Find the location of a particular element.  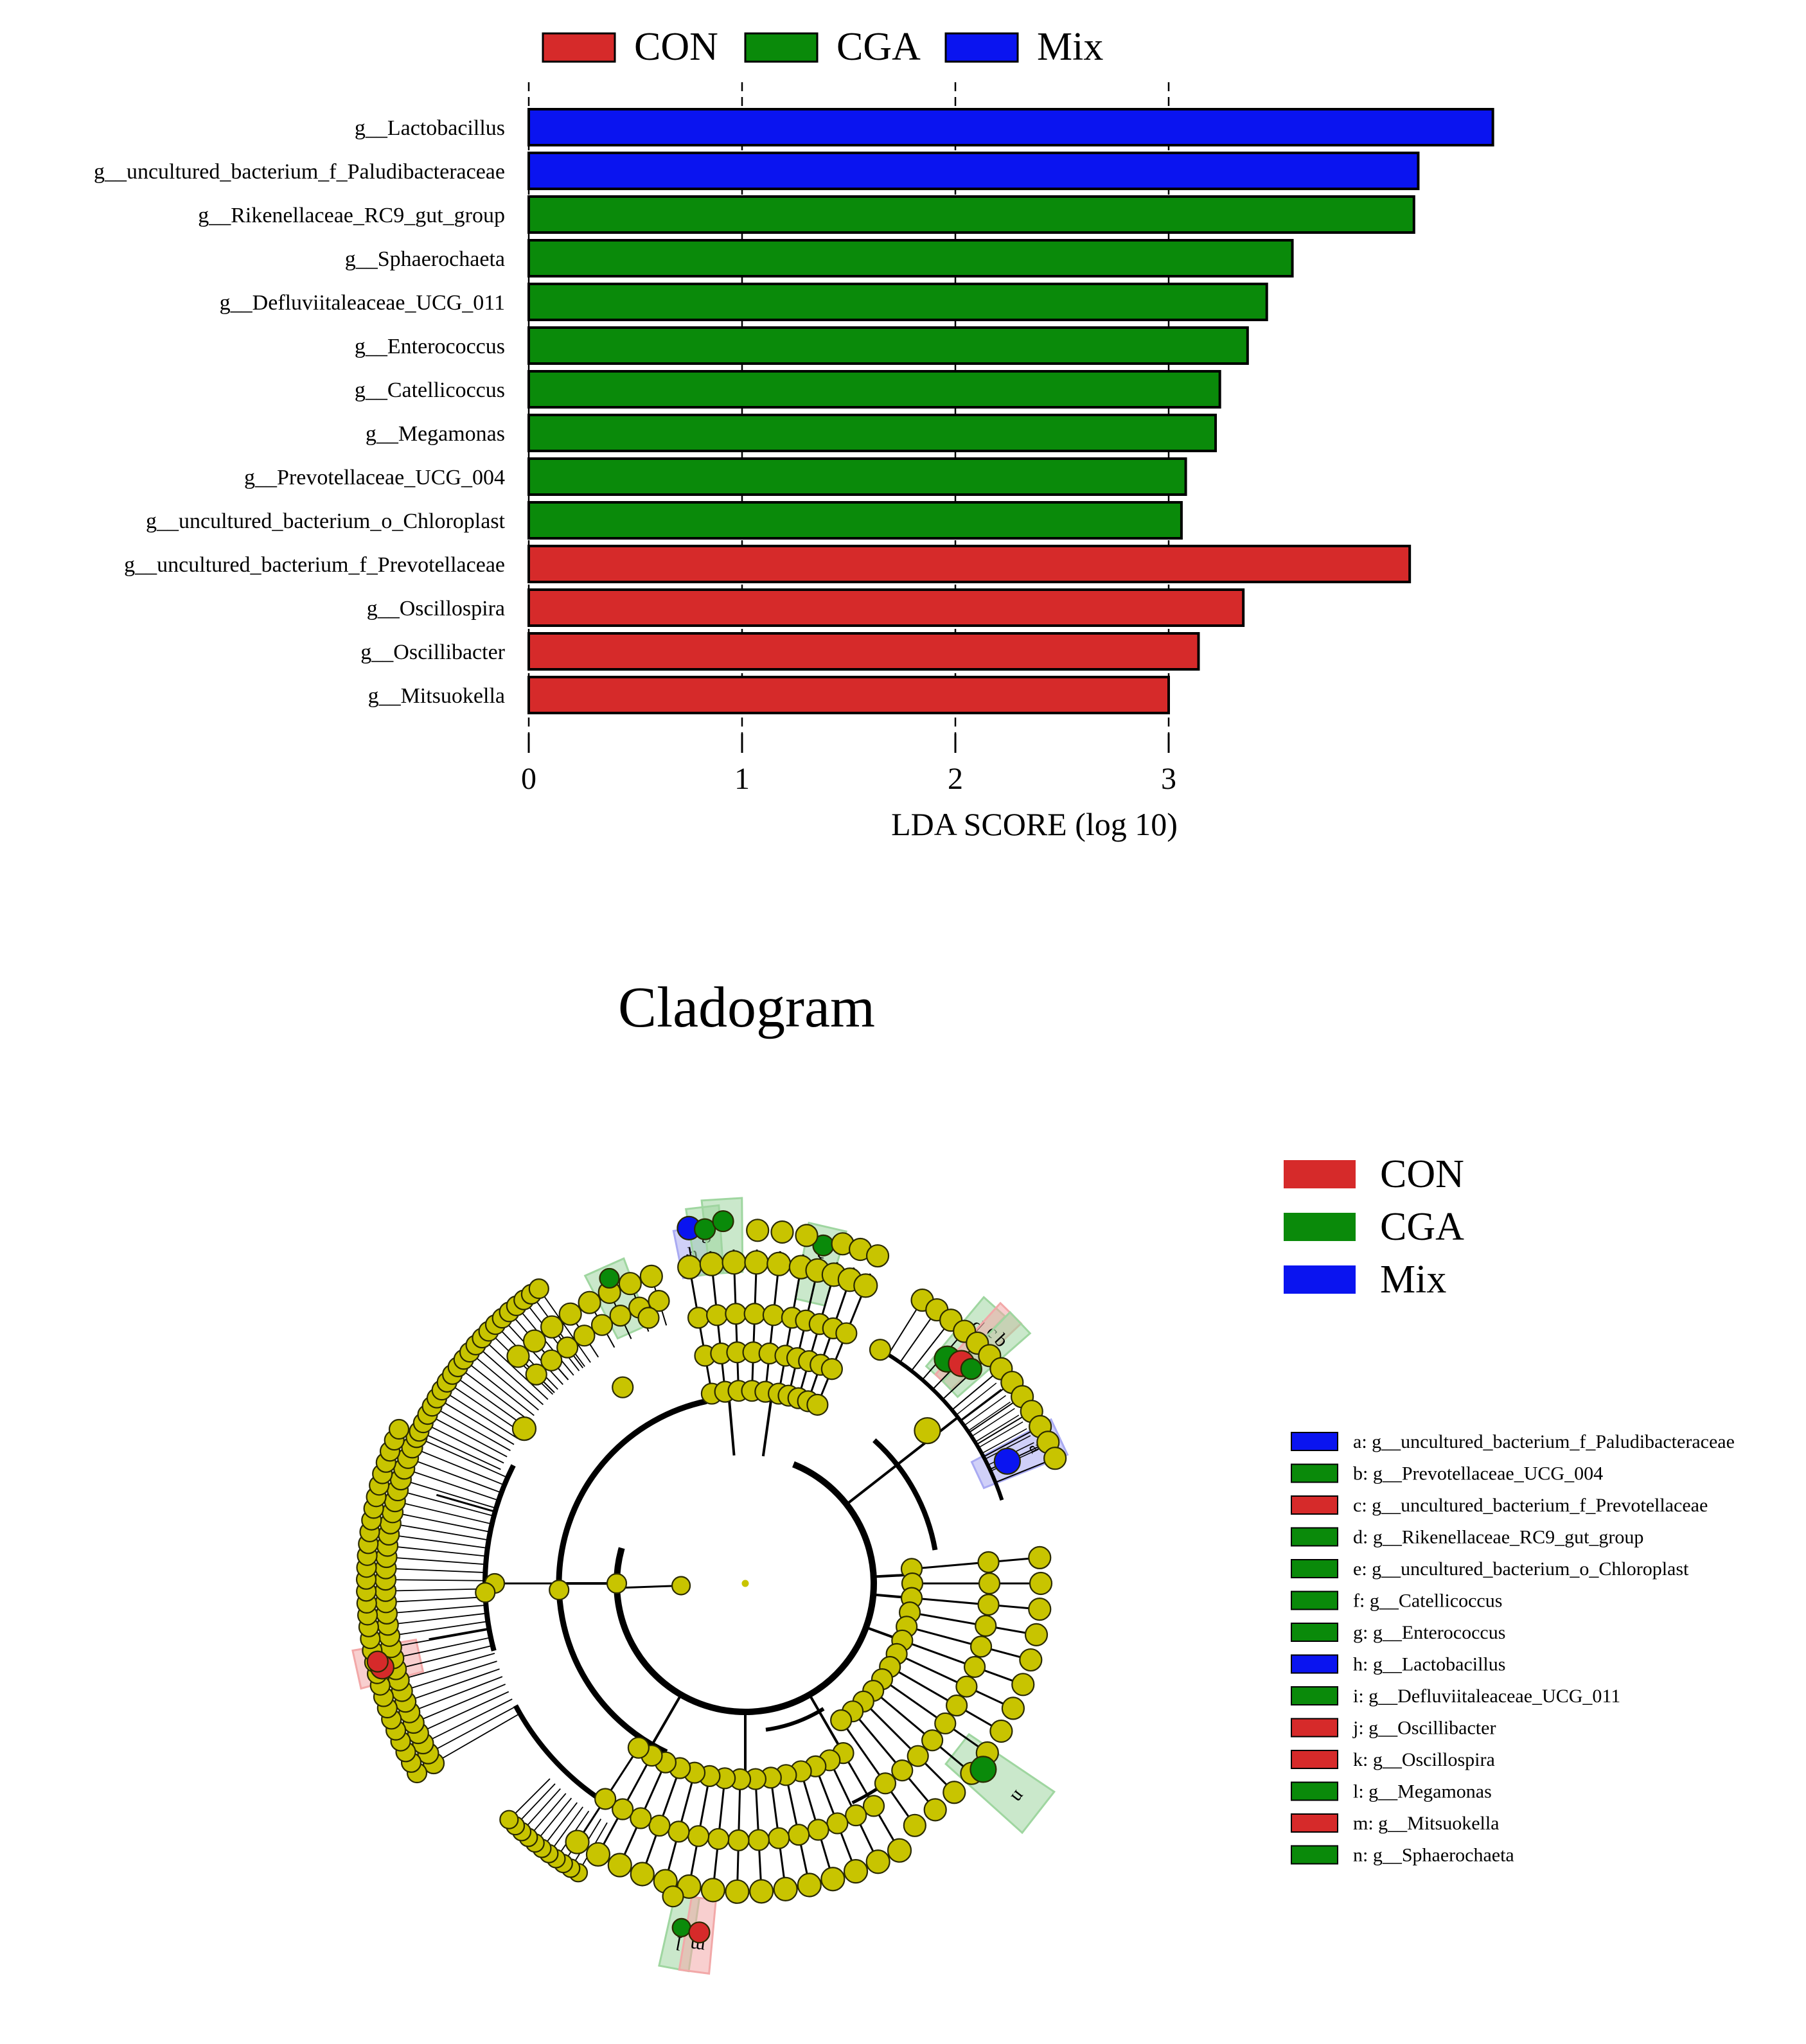

cladogram-legend-label-CGA: CGA is located at coordinates (1422, 1227).